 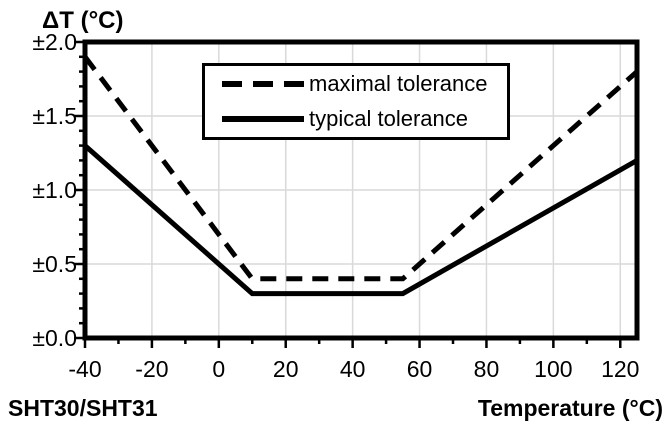 What do you see at coordinates (420, 369) in the screenshot?
I see `x-tick-label: 60` at bounding box center [420, 369].